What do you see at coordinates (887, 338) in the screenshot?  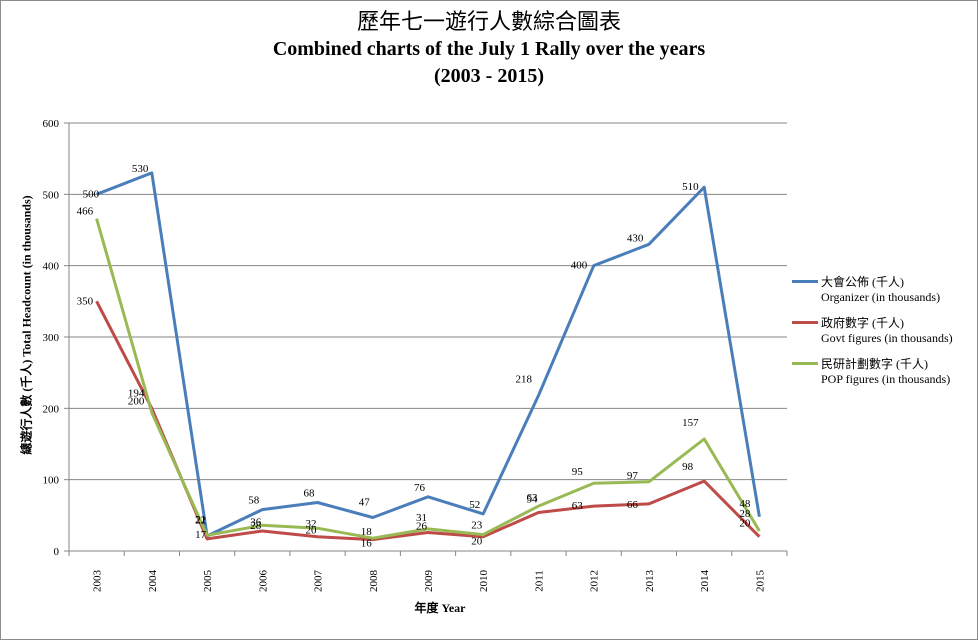 I see `legend-label-govt-en: Govt figures (in thousands)` at bounding box center [887, 338].